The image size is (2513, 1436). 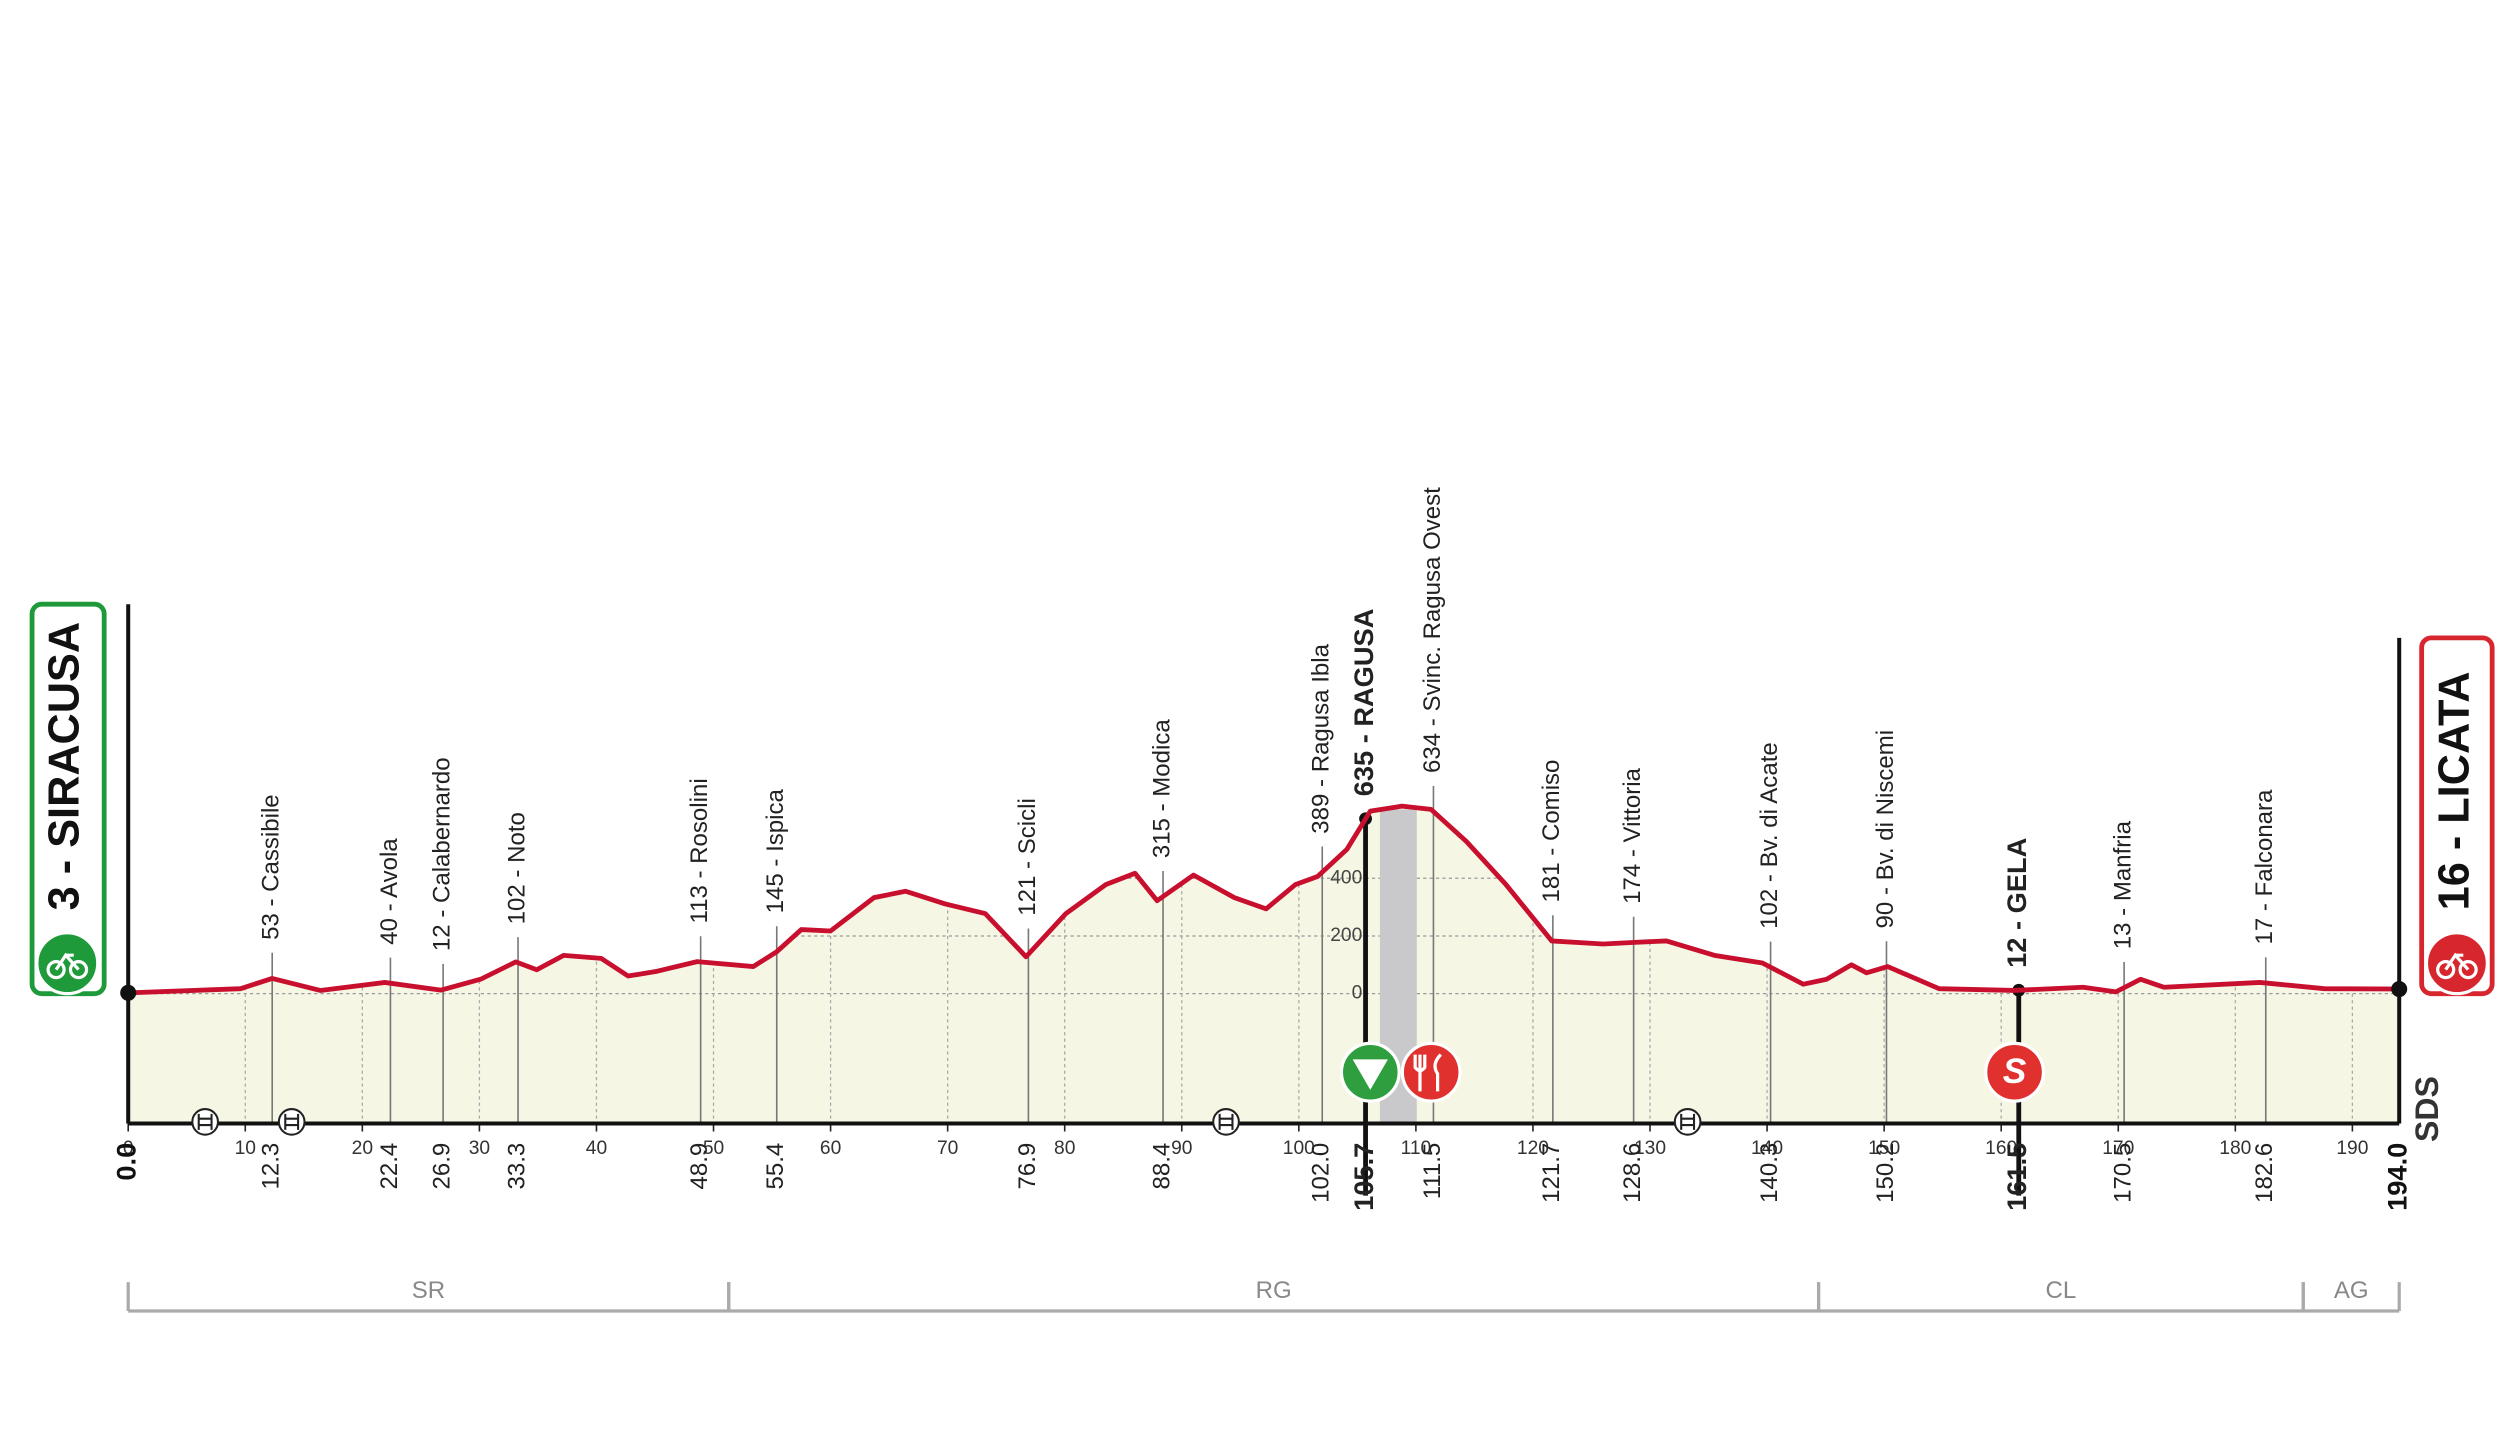 I want to click on waypoint-name: 181 - Comiso, so click(x=1551, y=831).